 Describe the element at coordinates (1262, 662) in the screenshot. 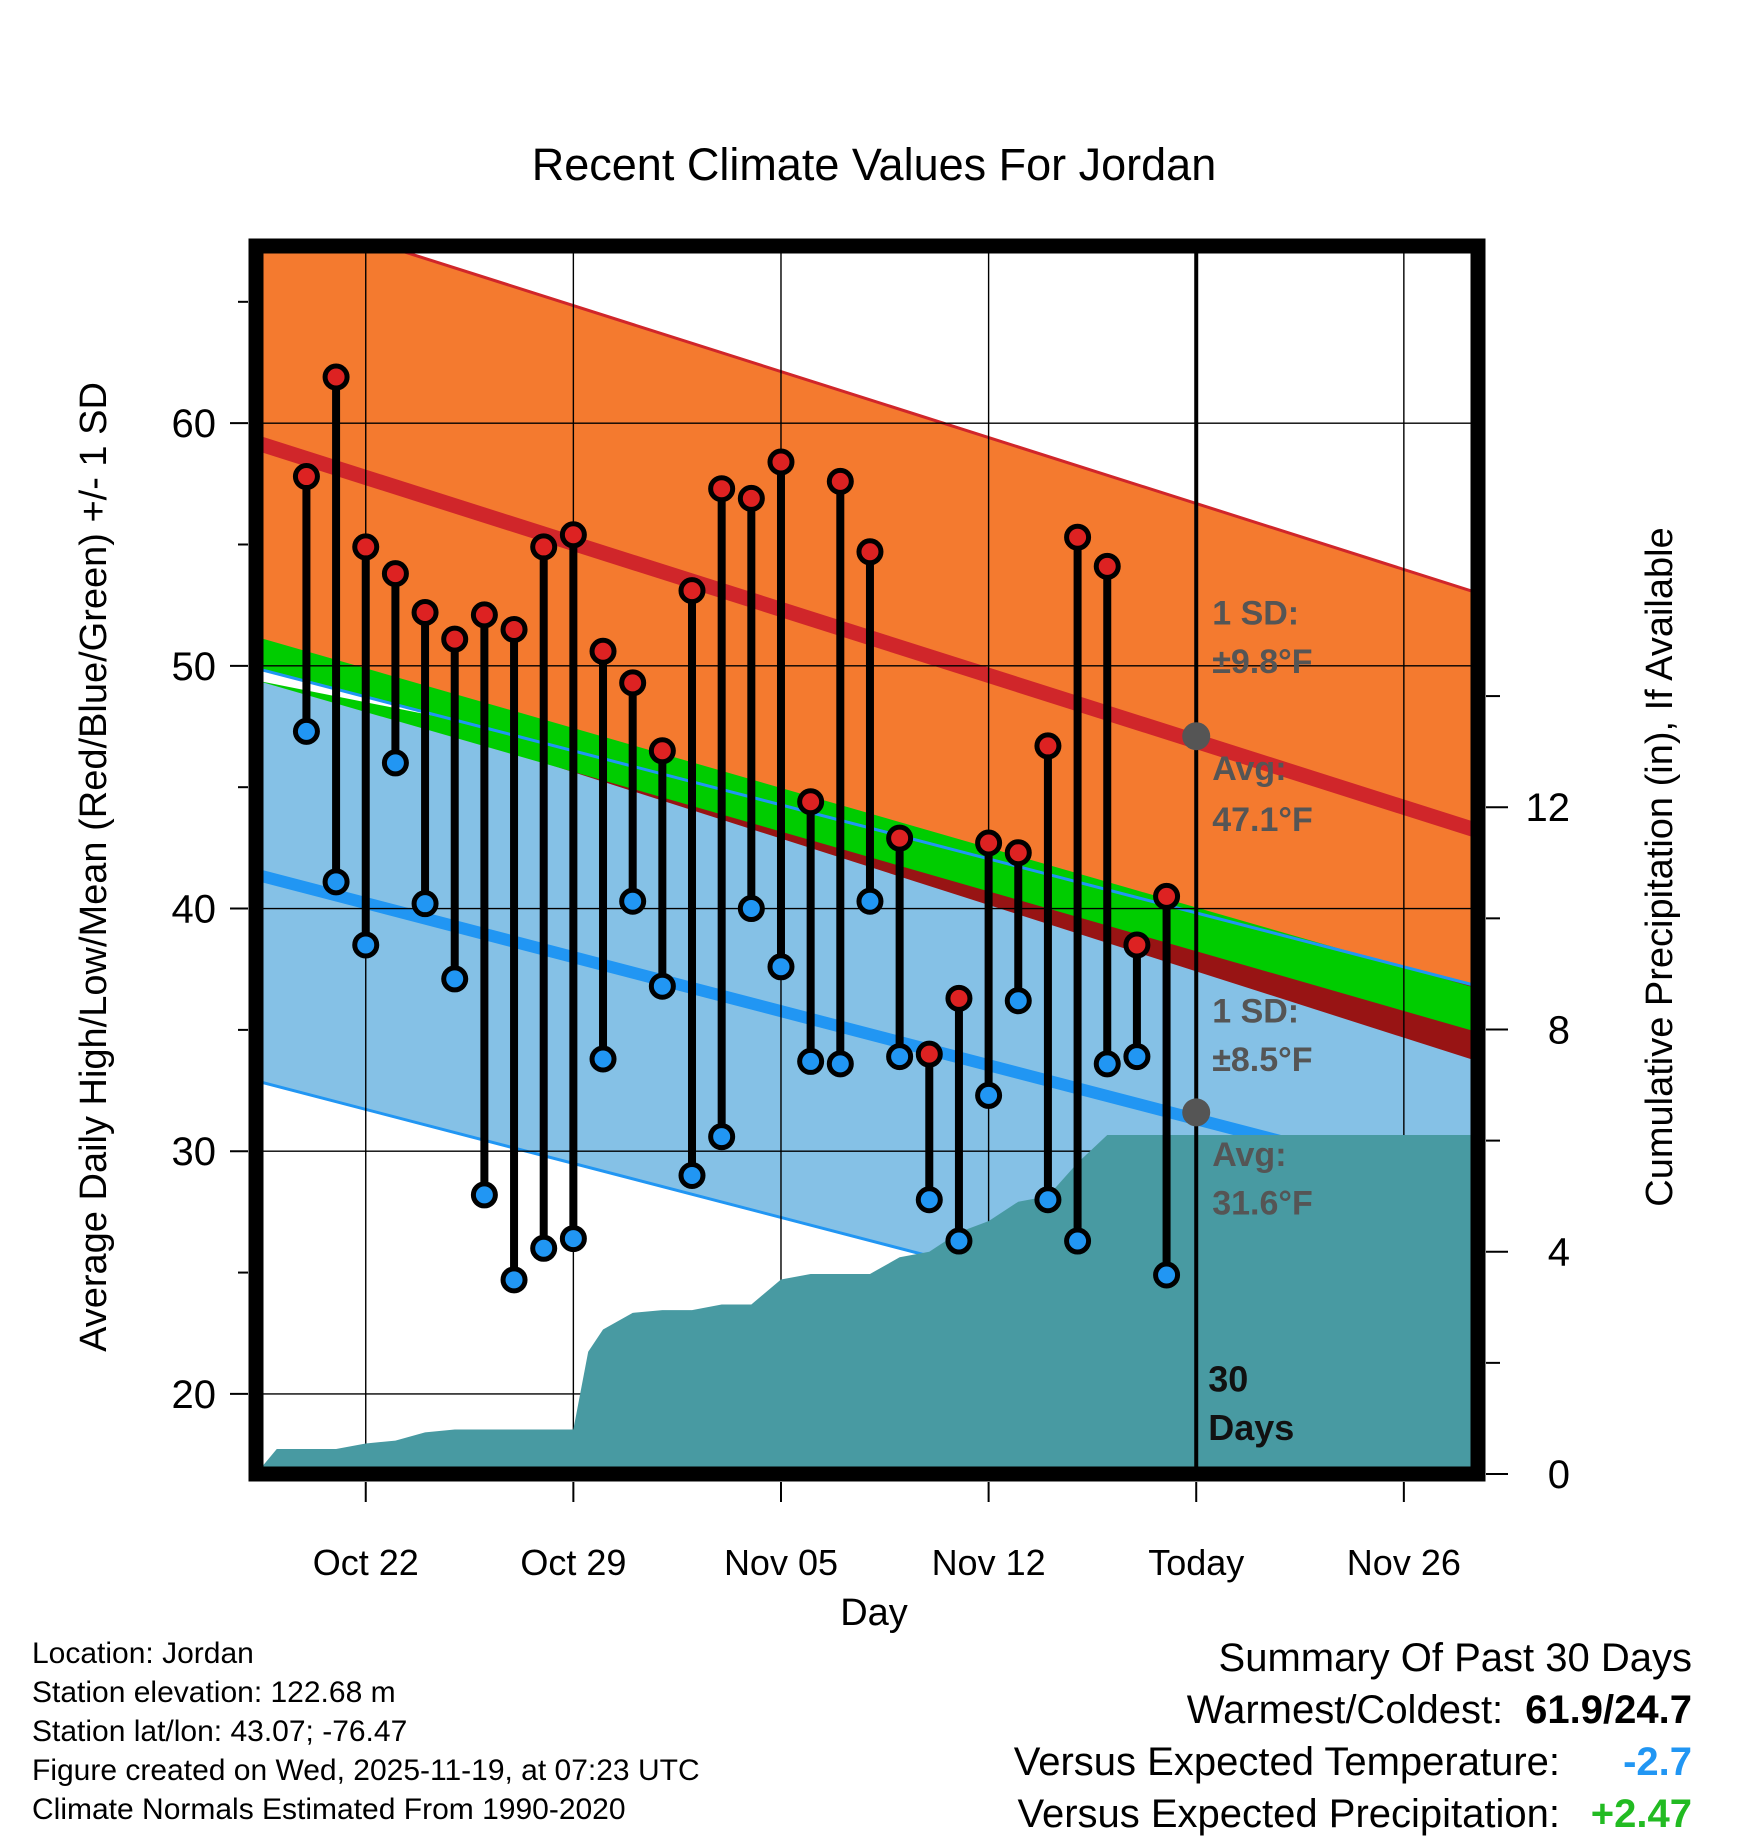

I see `high-sd-value: ±9.8°F` at that location.